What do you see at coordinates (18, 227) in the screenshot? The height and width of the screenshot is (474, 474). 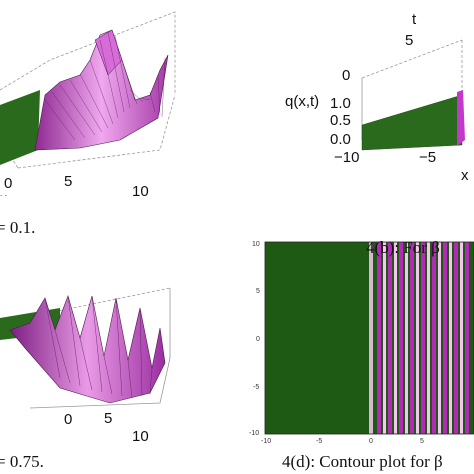 I see `caption-a: = 0.1.` at bounding box center [18, 227].